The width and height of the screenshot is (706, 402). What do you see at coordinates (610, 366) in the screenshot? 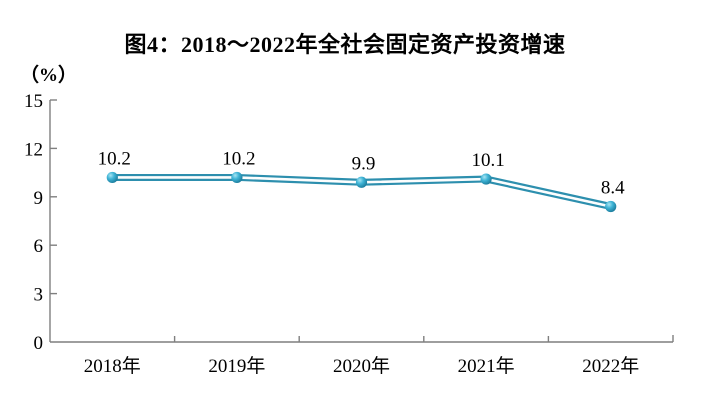
I see `x-tick-label: 2022年` at bounding box center [610, 366].